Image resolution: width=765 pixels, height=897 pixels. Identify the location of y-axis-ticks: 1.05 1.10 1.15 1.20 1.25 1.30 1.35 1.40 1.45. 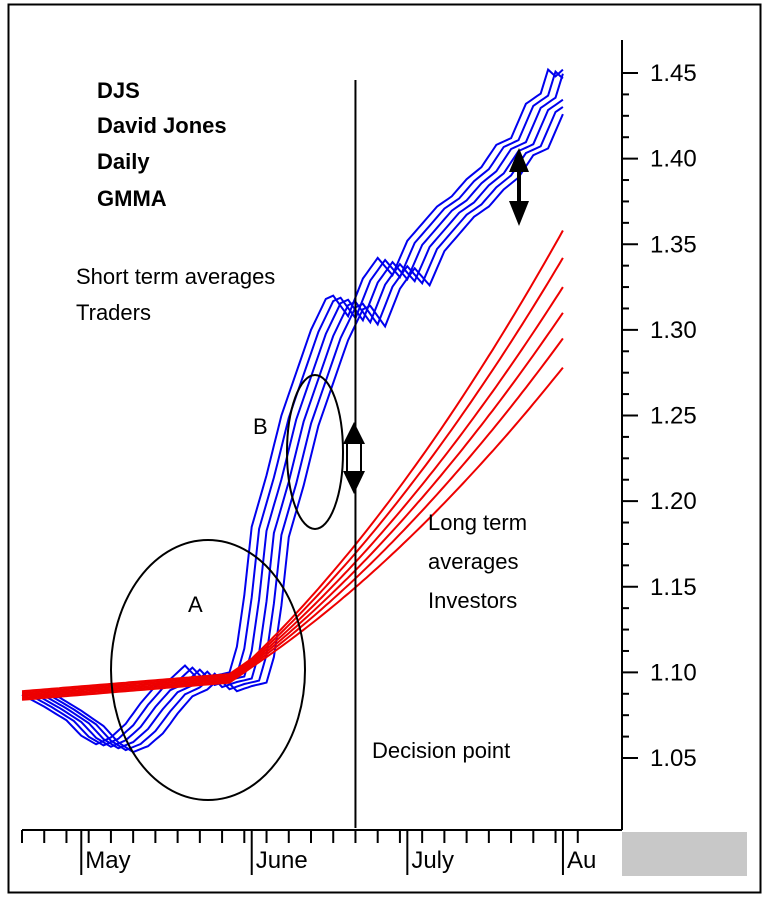
(659, 416).